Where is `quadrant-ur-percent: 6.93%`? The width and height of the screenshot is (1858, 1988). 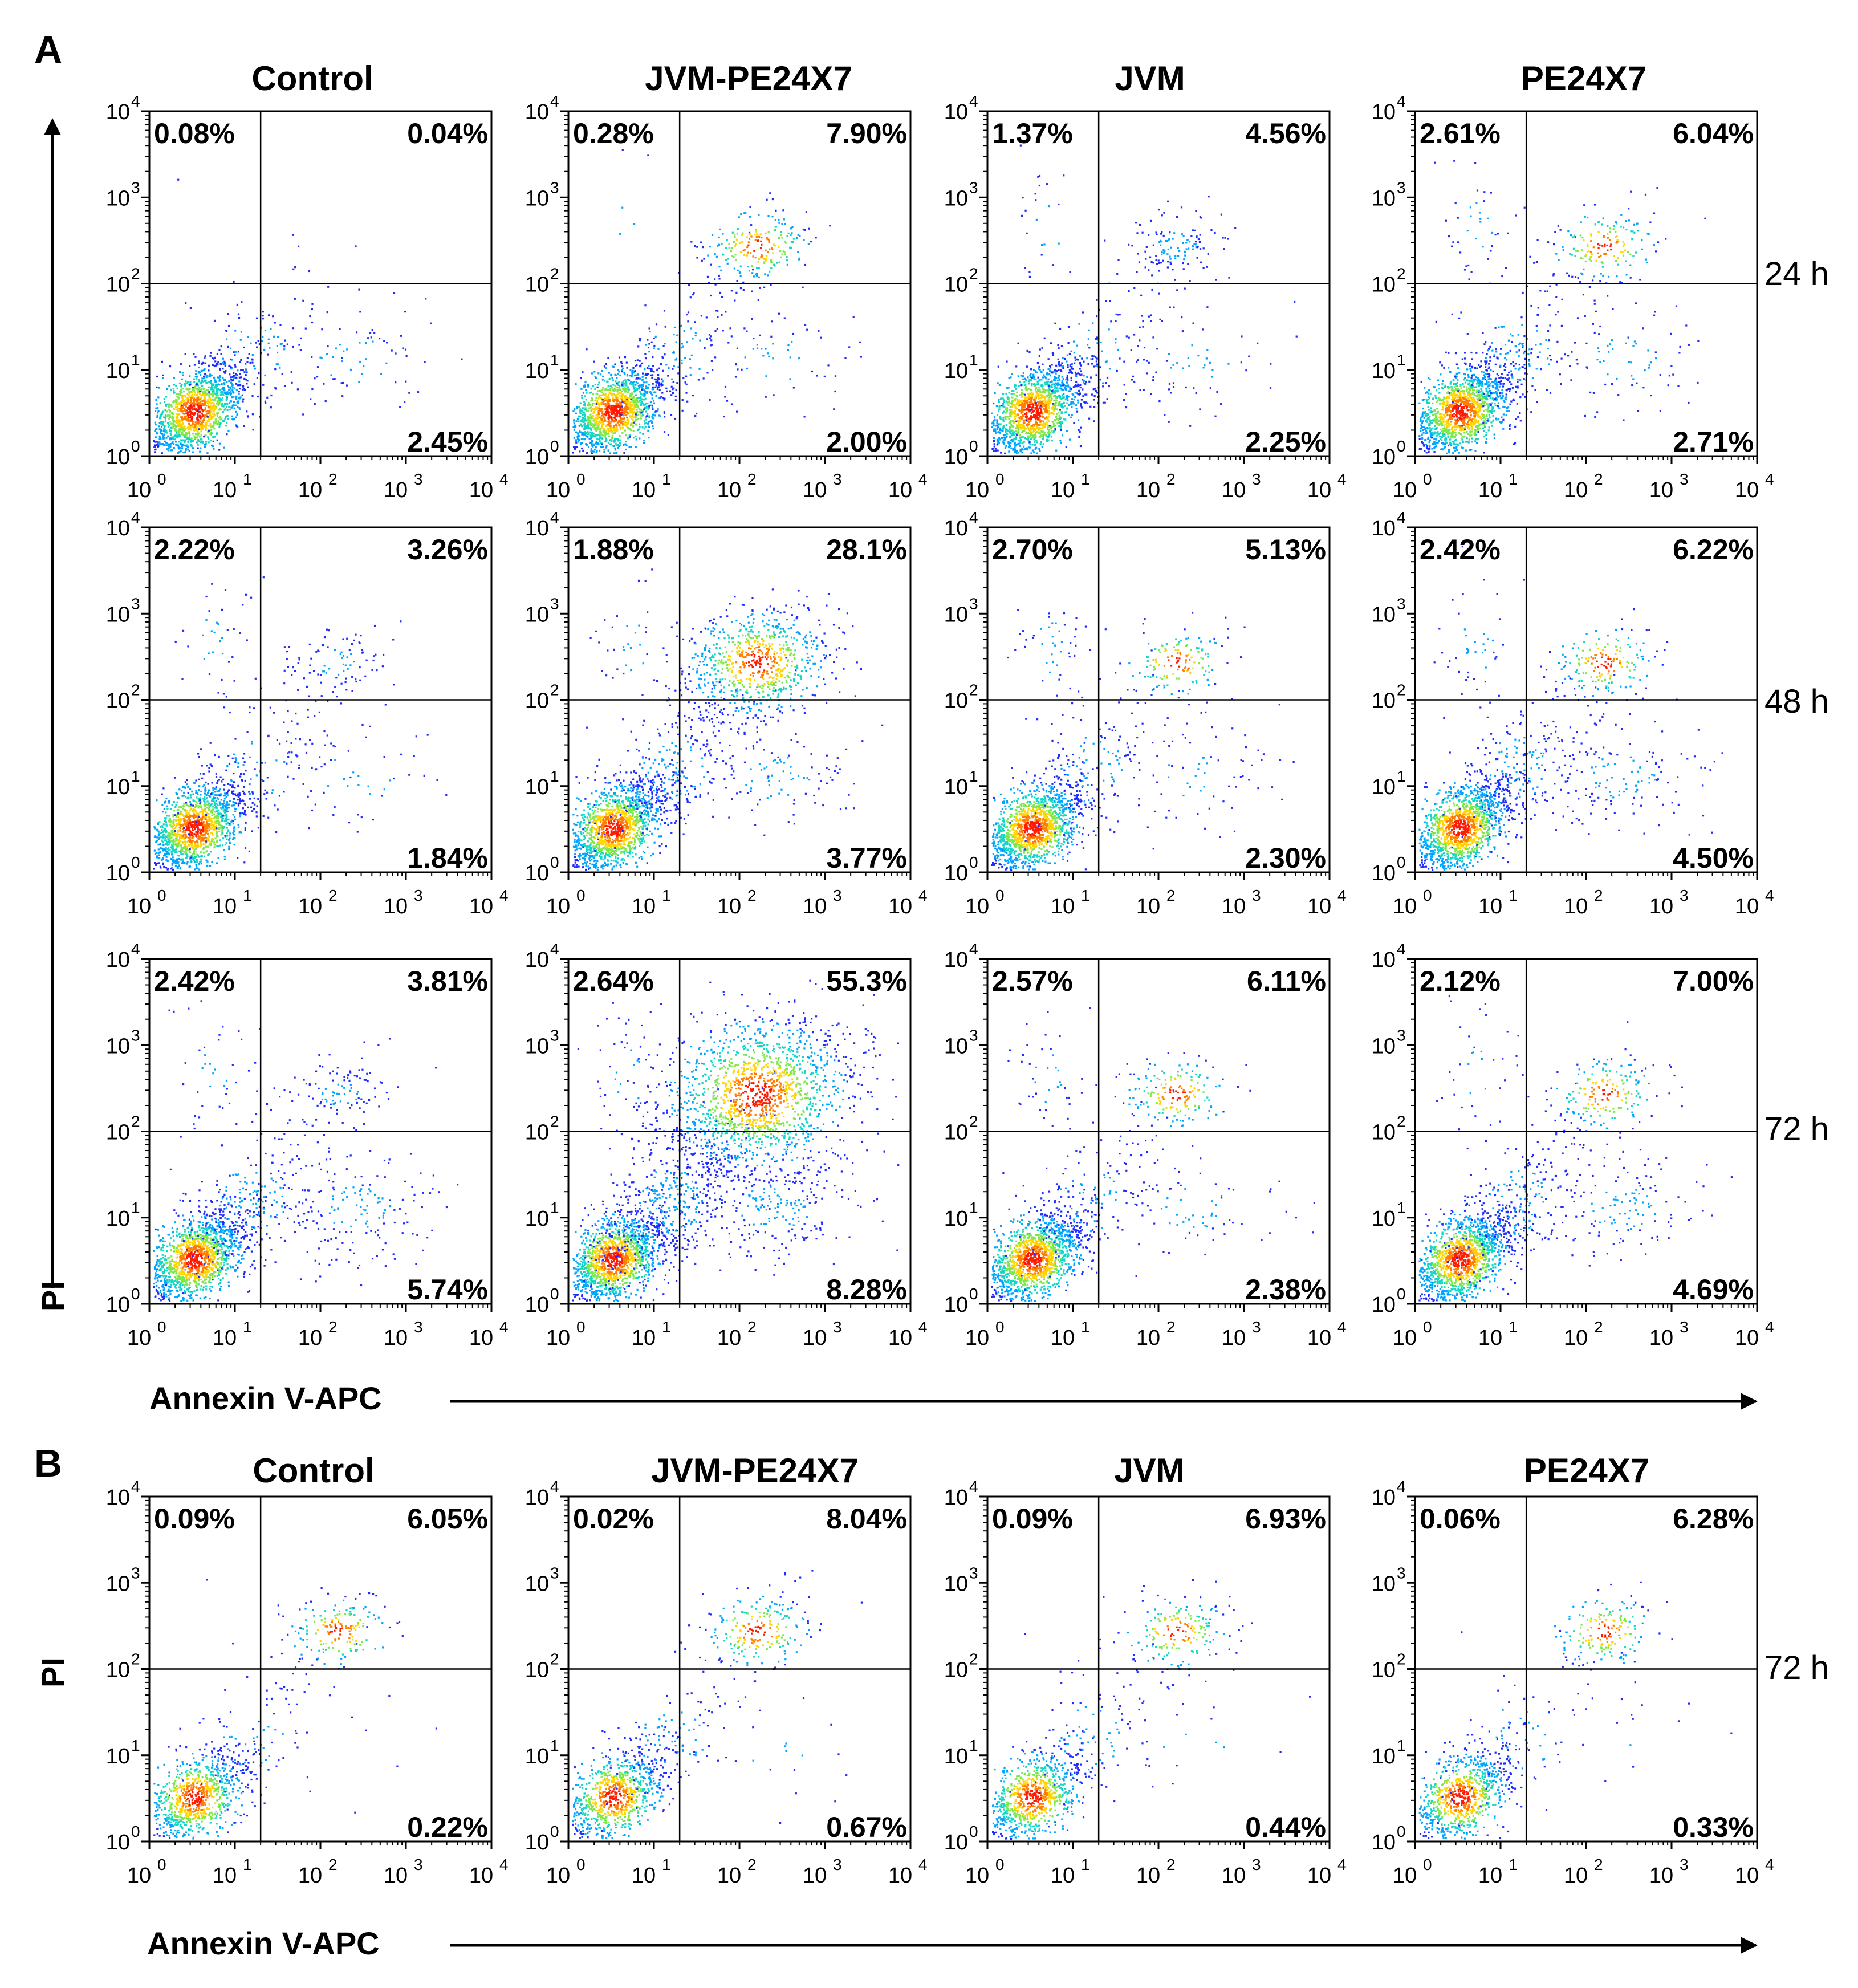
quadrant-ur-percent: 6.93% is located at coordinates (1285, 1519).